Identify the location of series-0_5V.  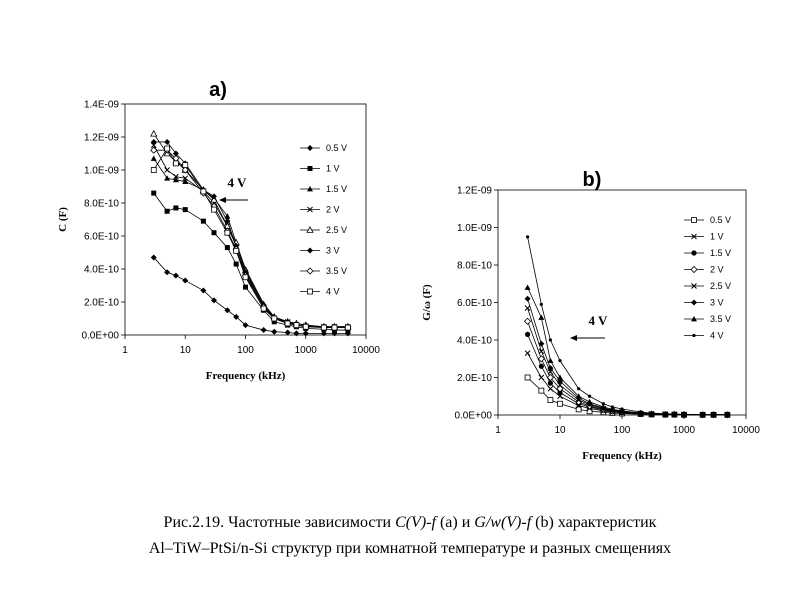
(250, 295).